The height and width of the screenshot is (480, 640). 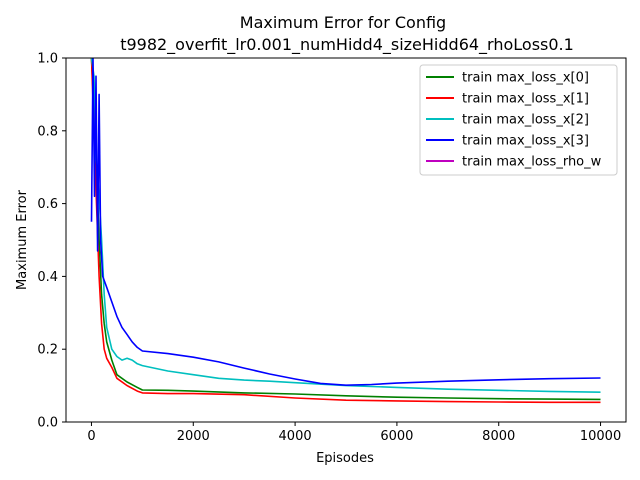 I want to click on chart-title: Maximum Error for Config, so click(x=343, y=22).